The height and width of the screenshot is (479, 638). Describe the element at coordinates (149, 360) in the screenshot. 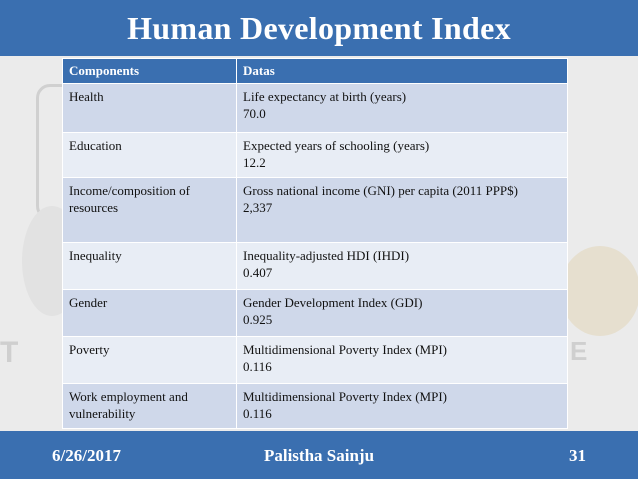

I see `component-cell: Poverty` at that location.